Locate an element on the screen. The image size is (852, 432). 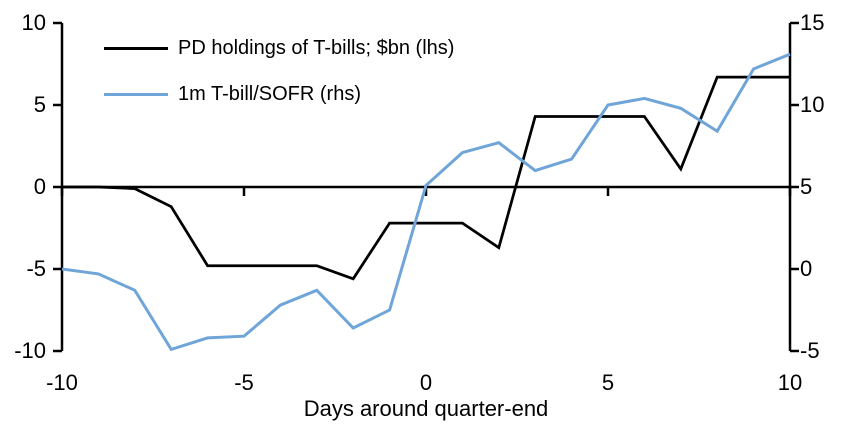
right-axis-tick-label: -5 is located at coordinates (810, 350).